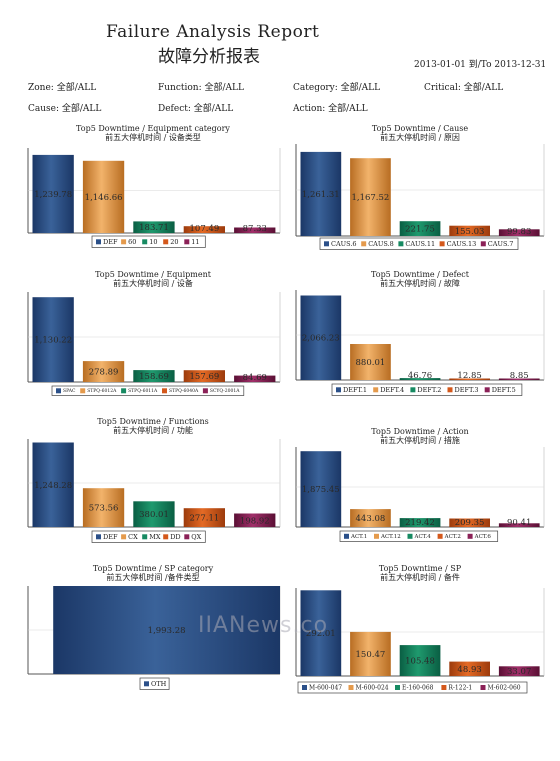 Image resolution: width=560 pixels, height=761 pixels. I want to click on bar-value-label: 157.69, so click(205, 377).